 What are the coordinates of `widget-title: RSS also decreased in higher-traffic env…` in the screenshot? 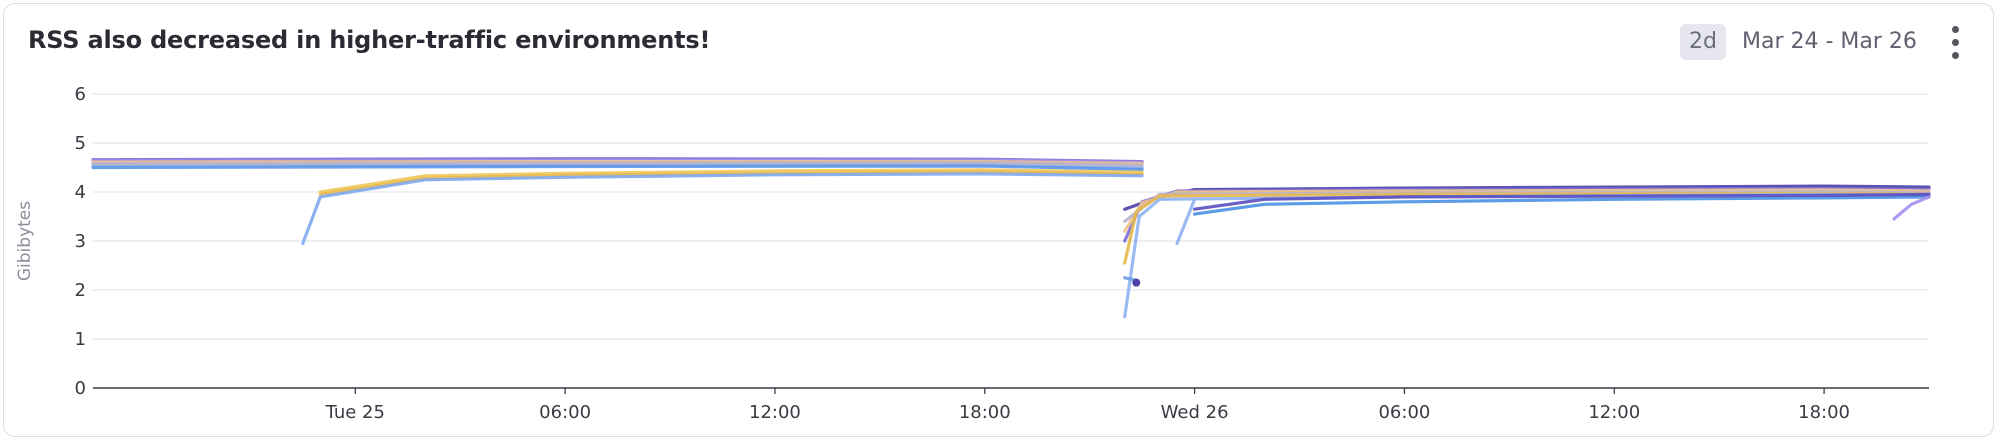 It's located at (369, 40).